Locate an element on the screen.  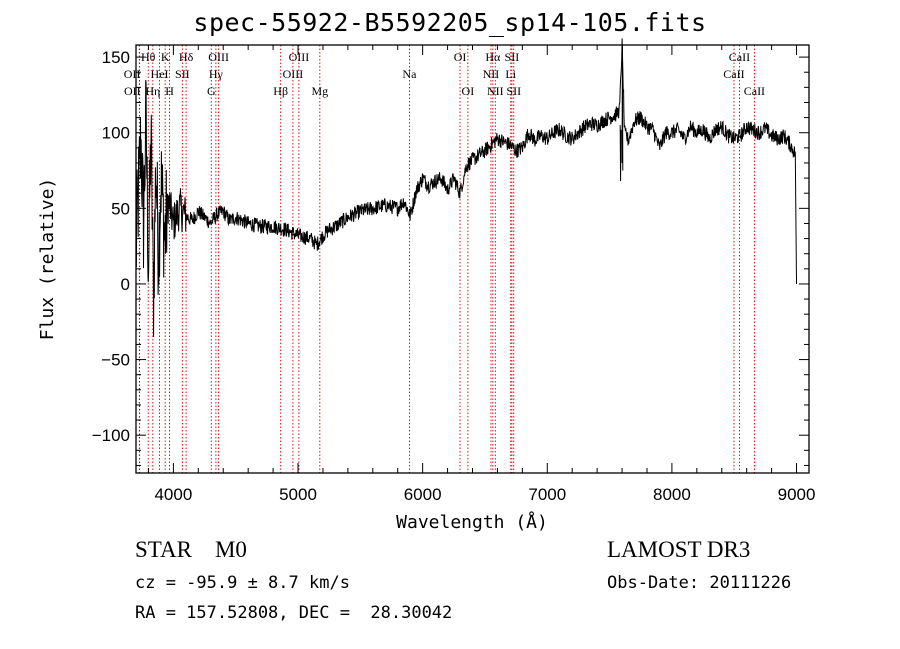
marker-label-16: Na is located at coordinates (409, 74).